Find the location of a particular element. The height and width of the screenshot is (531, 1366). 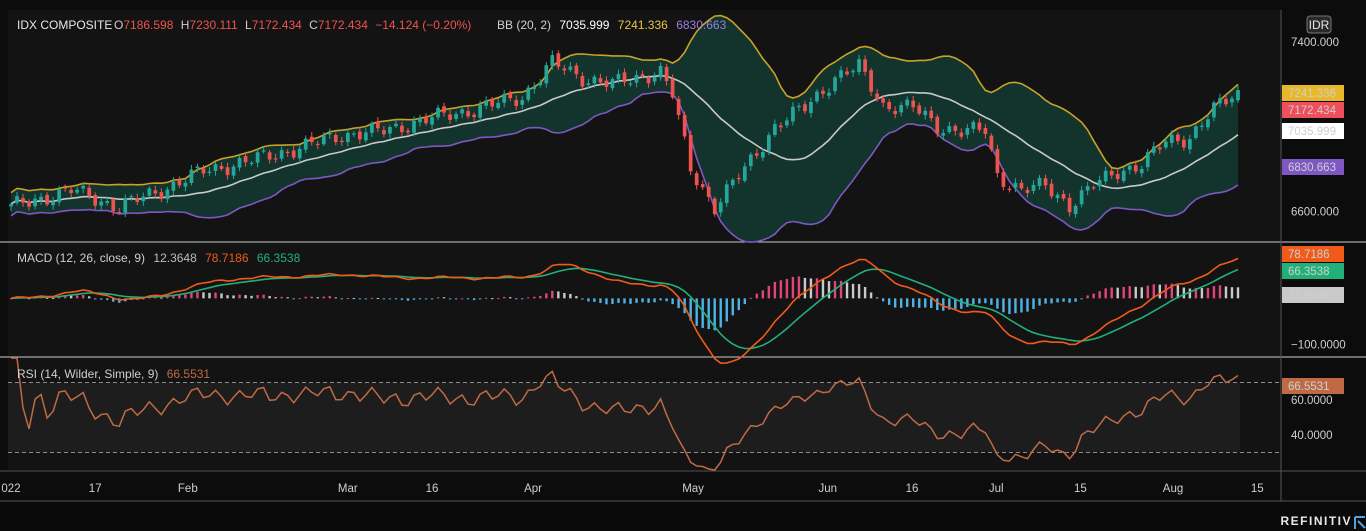

bb-upper-badge: 7241.336 is located at coordinates (1313, 93).